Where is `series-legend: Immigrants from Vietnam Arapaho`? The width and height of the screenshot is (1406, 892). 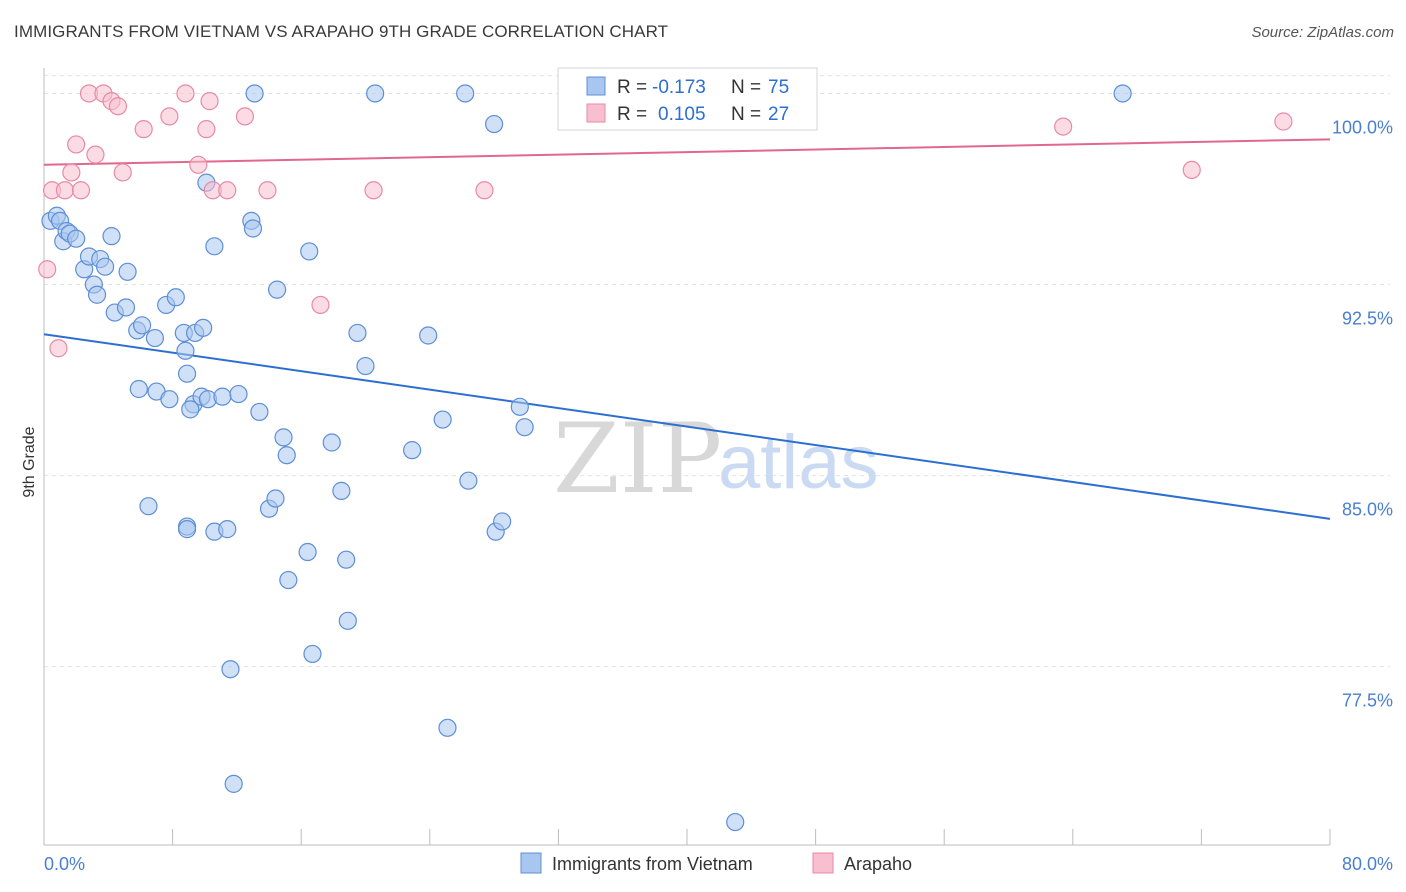 series-legend: Immigrants from Vietnam Arapaho is located at coordinates (716, 863).